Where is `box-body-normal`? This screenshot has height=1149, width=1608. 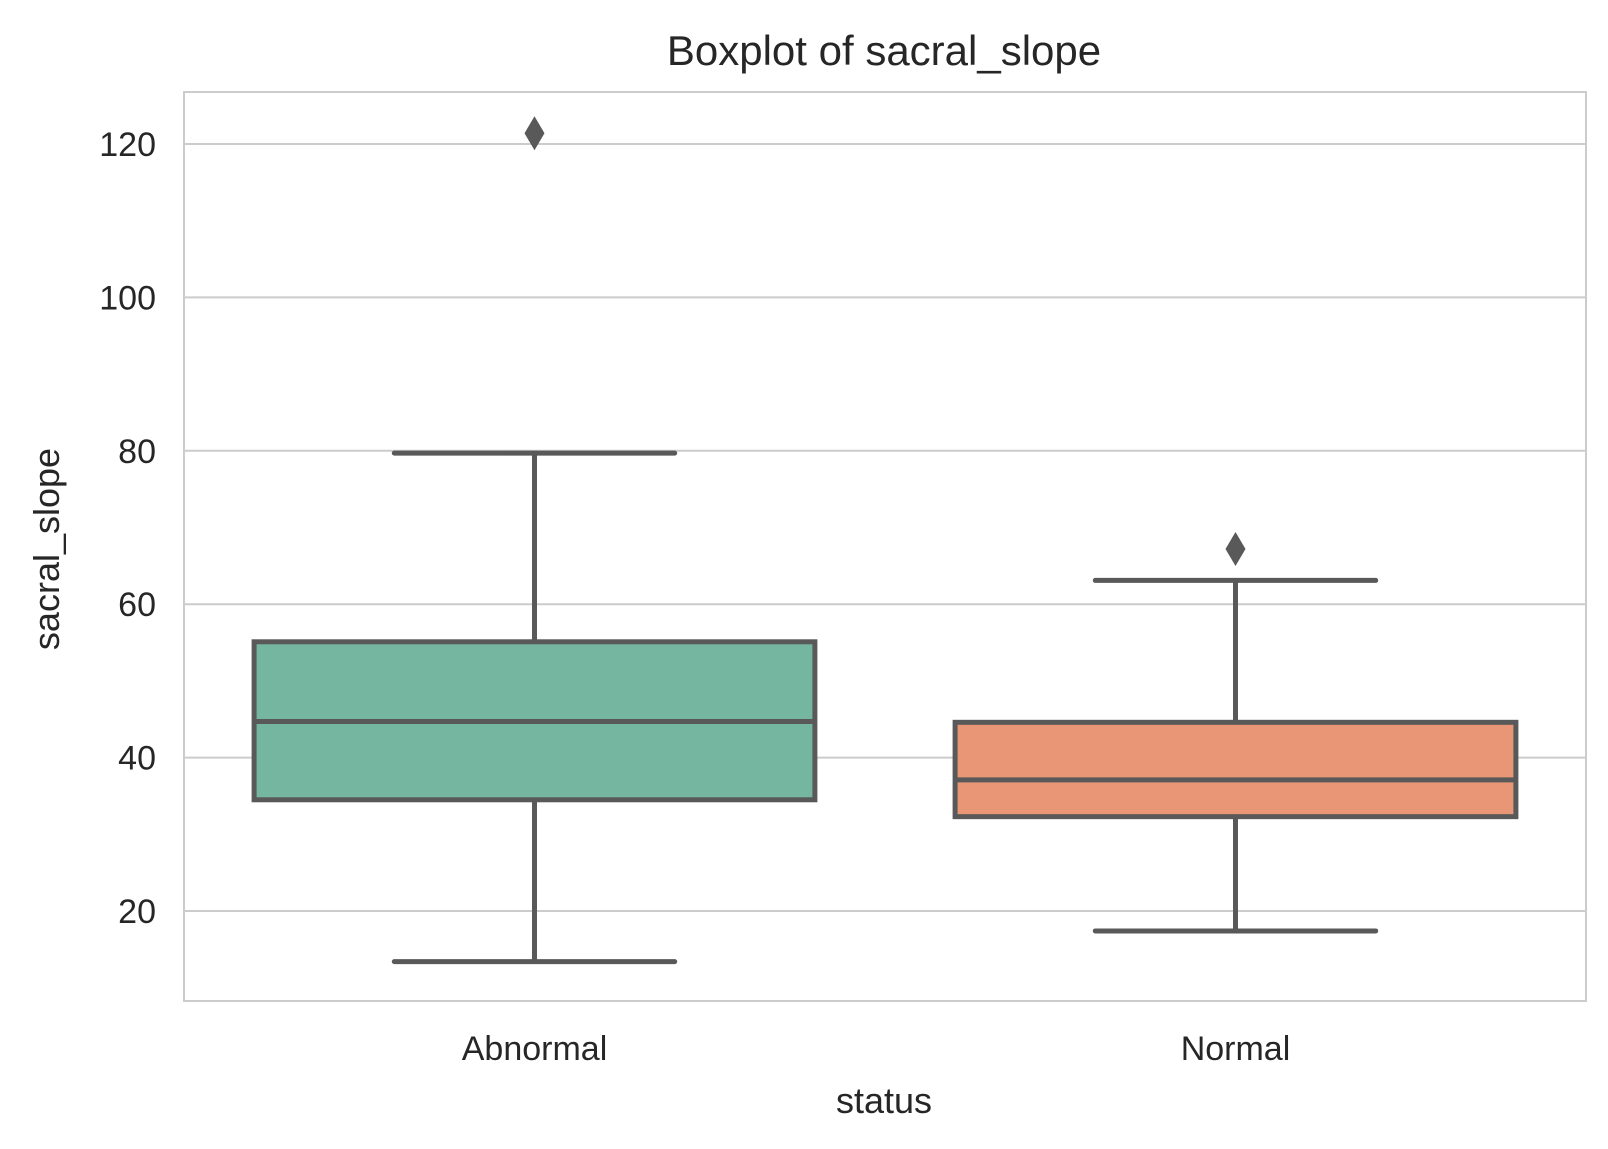 box-body-normal is located at coordinates (1235, 769).